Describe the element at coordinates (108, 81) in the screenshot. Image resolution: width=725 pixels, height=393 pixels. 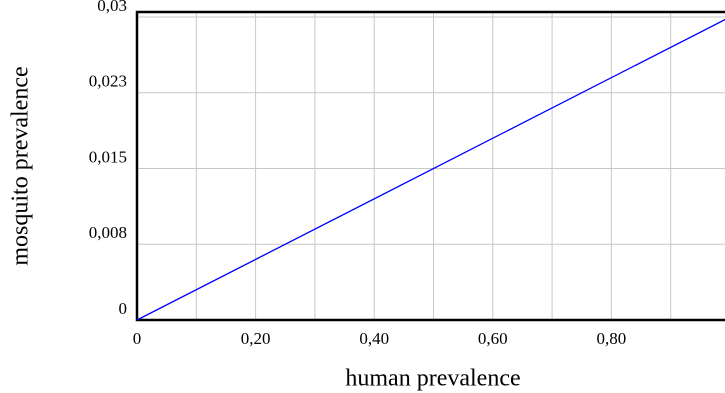
I see `y-tick-label: 0,023` at that location.